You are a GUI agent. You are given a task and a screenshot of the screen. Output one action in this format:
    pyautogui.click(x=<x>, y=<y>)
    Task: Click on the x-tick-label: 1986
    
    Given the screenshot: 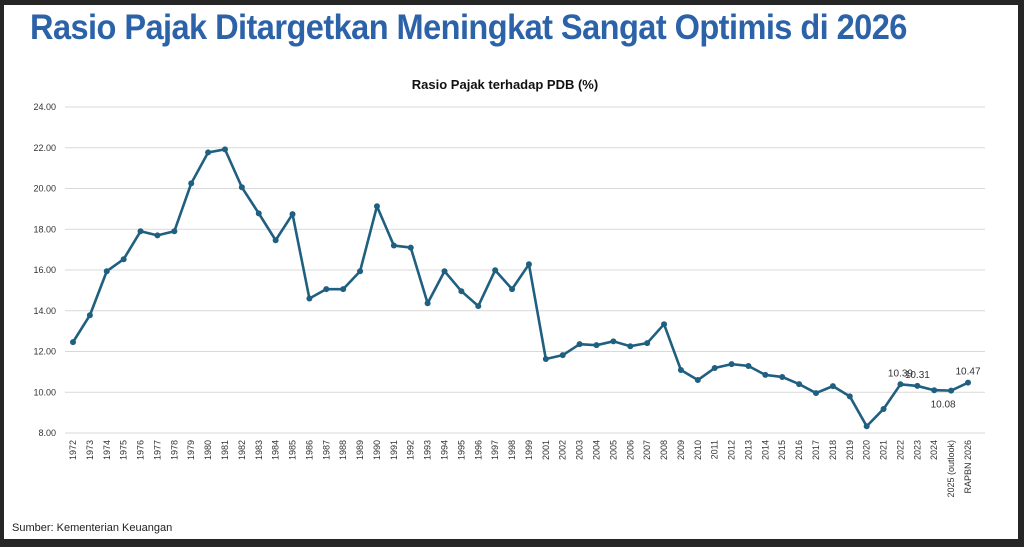 What is the action you would take?
    pyautogui.click(x=309, y=450)
    